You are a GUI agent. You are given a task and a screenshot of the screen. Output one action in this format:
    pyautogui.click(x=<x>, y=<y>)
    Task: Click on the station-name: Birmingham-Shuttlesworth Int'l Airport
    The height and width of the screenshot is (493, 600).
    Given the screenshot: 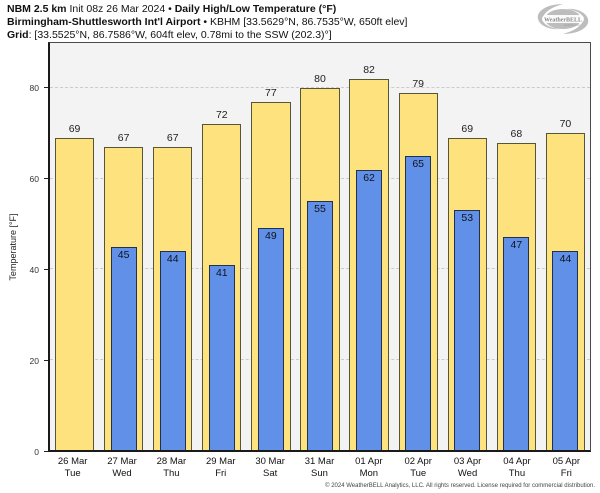 What is the action you would take?
    pyautogui.click(x=104, y=22)
    